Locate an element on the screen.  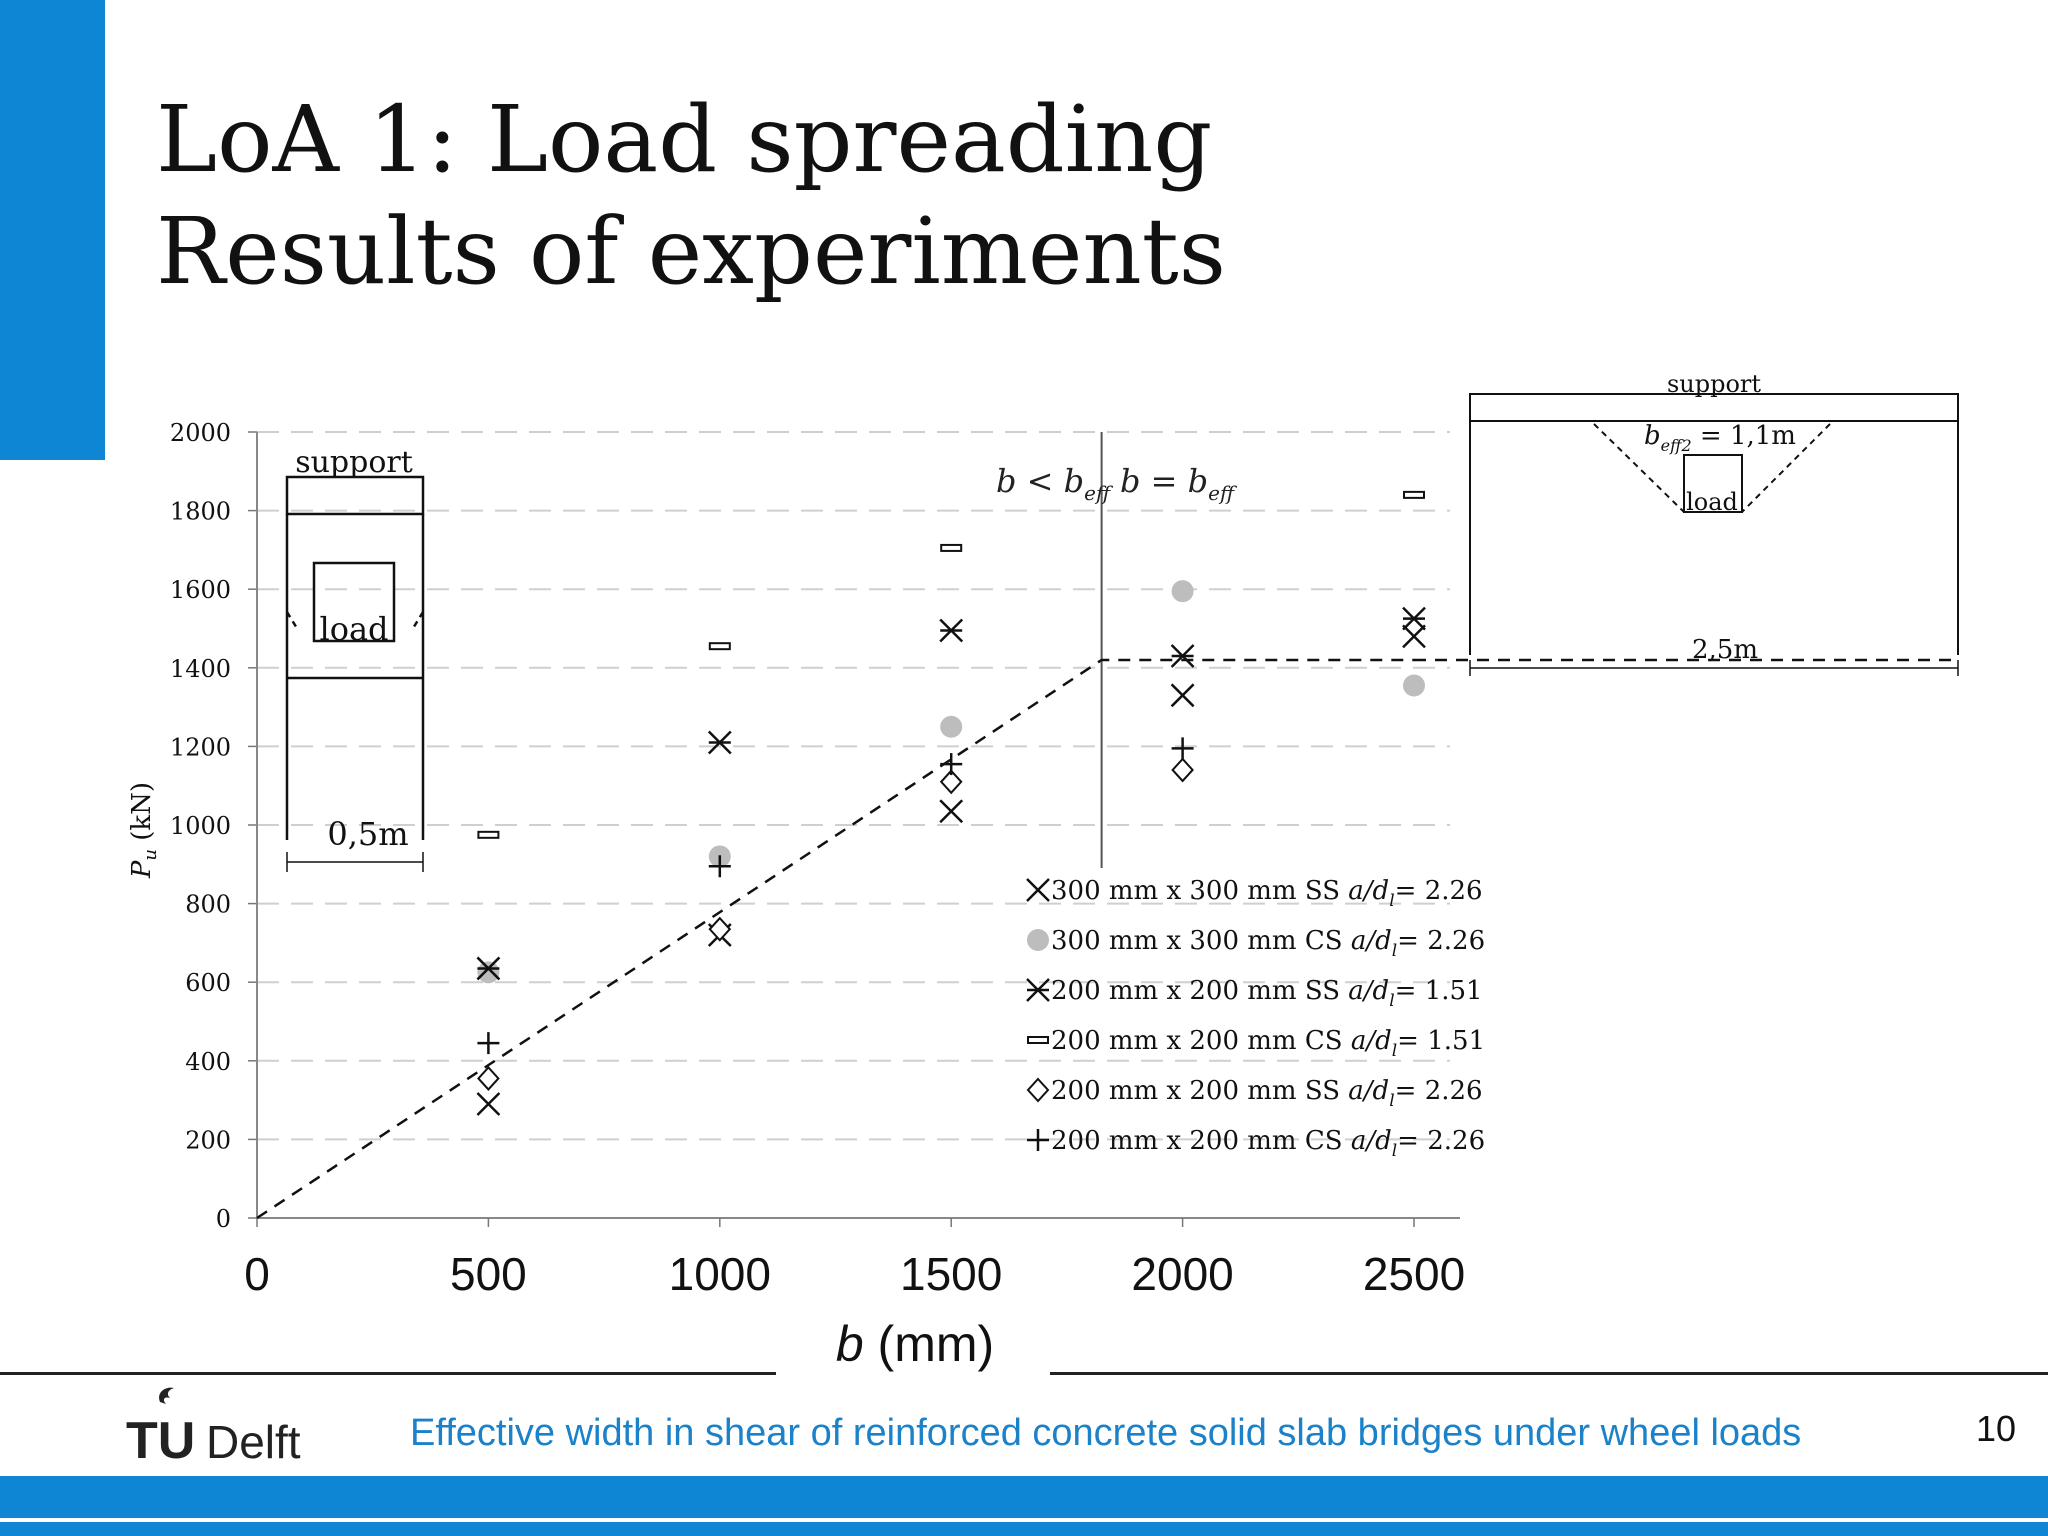
inset-narrow-support-label: support is located at coordinates (354, 462).